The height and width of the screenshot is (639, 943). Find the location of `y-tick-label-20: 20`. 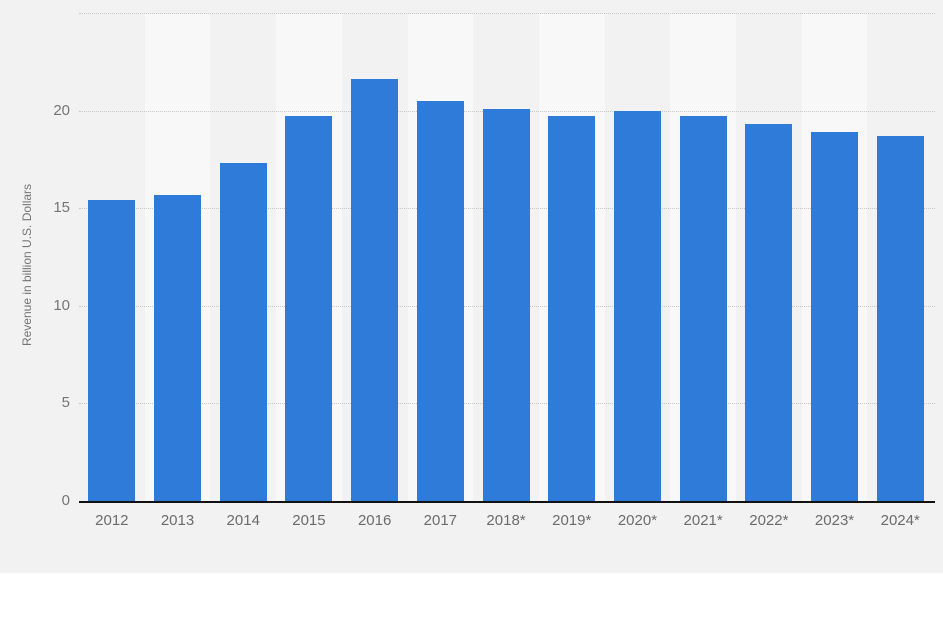

y-tick-label-20: 20 is located at coordinates (61, 110).